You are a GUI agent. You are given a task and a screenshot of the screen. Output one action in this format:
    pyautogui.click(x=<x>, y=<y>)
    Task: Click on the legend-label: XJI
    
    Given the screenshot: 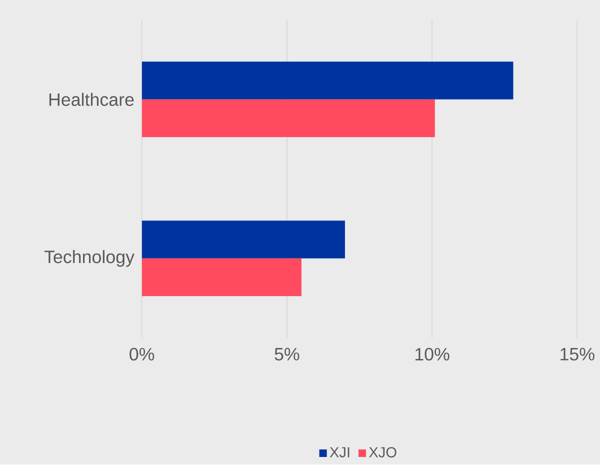 What is the action you would take?
    pyautogui.click(x=340, y=452)
    